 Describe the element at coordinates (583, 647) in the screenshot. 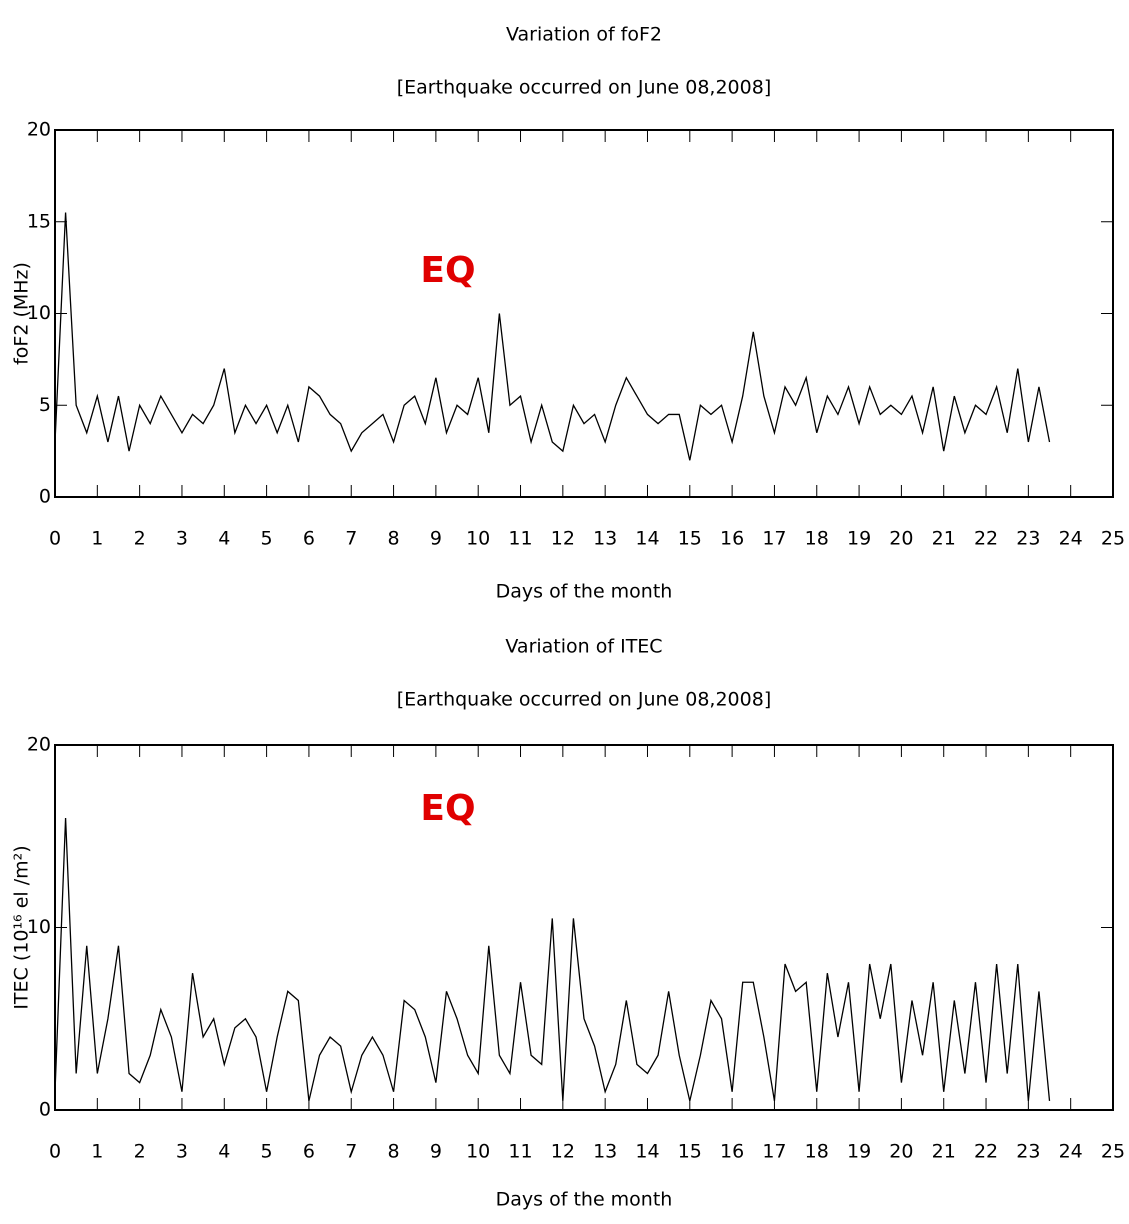

I see `chart-title: Variation of ITEC` at that location.